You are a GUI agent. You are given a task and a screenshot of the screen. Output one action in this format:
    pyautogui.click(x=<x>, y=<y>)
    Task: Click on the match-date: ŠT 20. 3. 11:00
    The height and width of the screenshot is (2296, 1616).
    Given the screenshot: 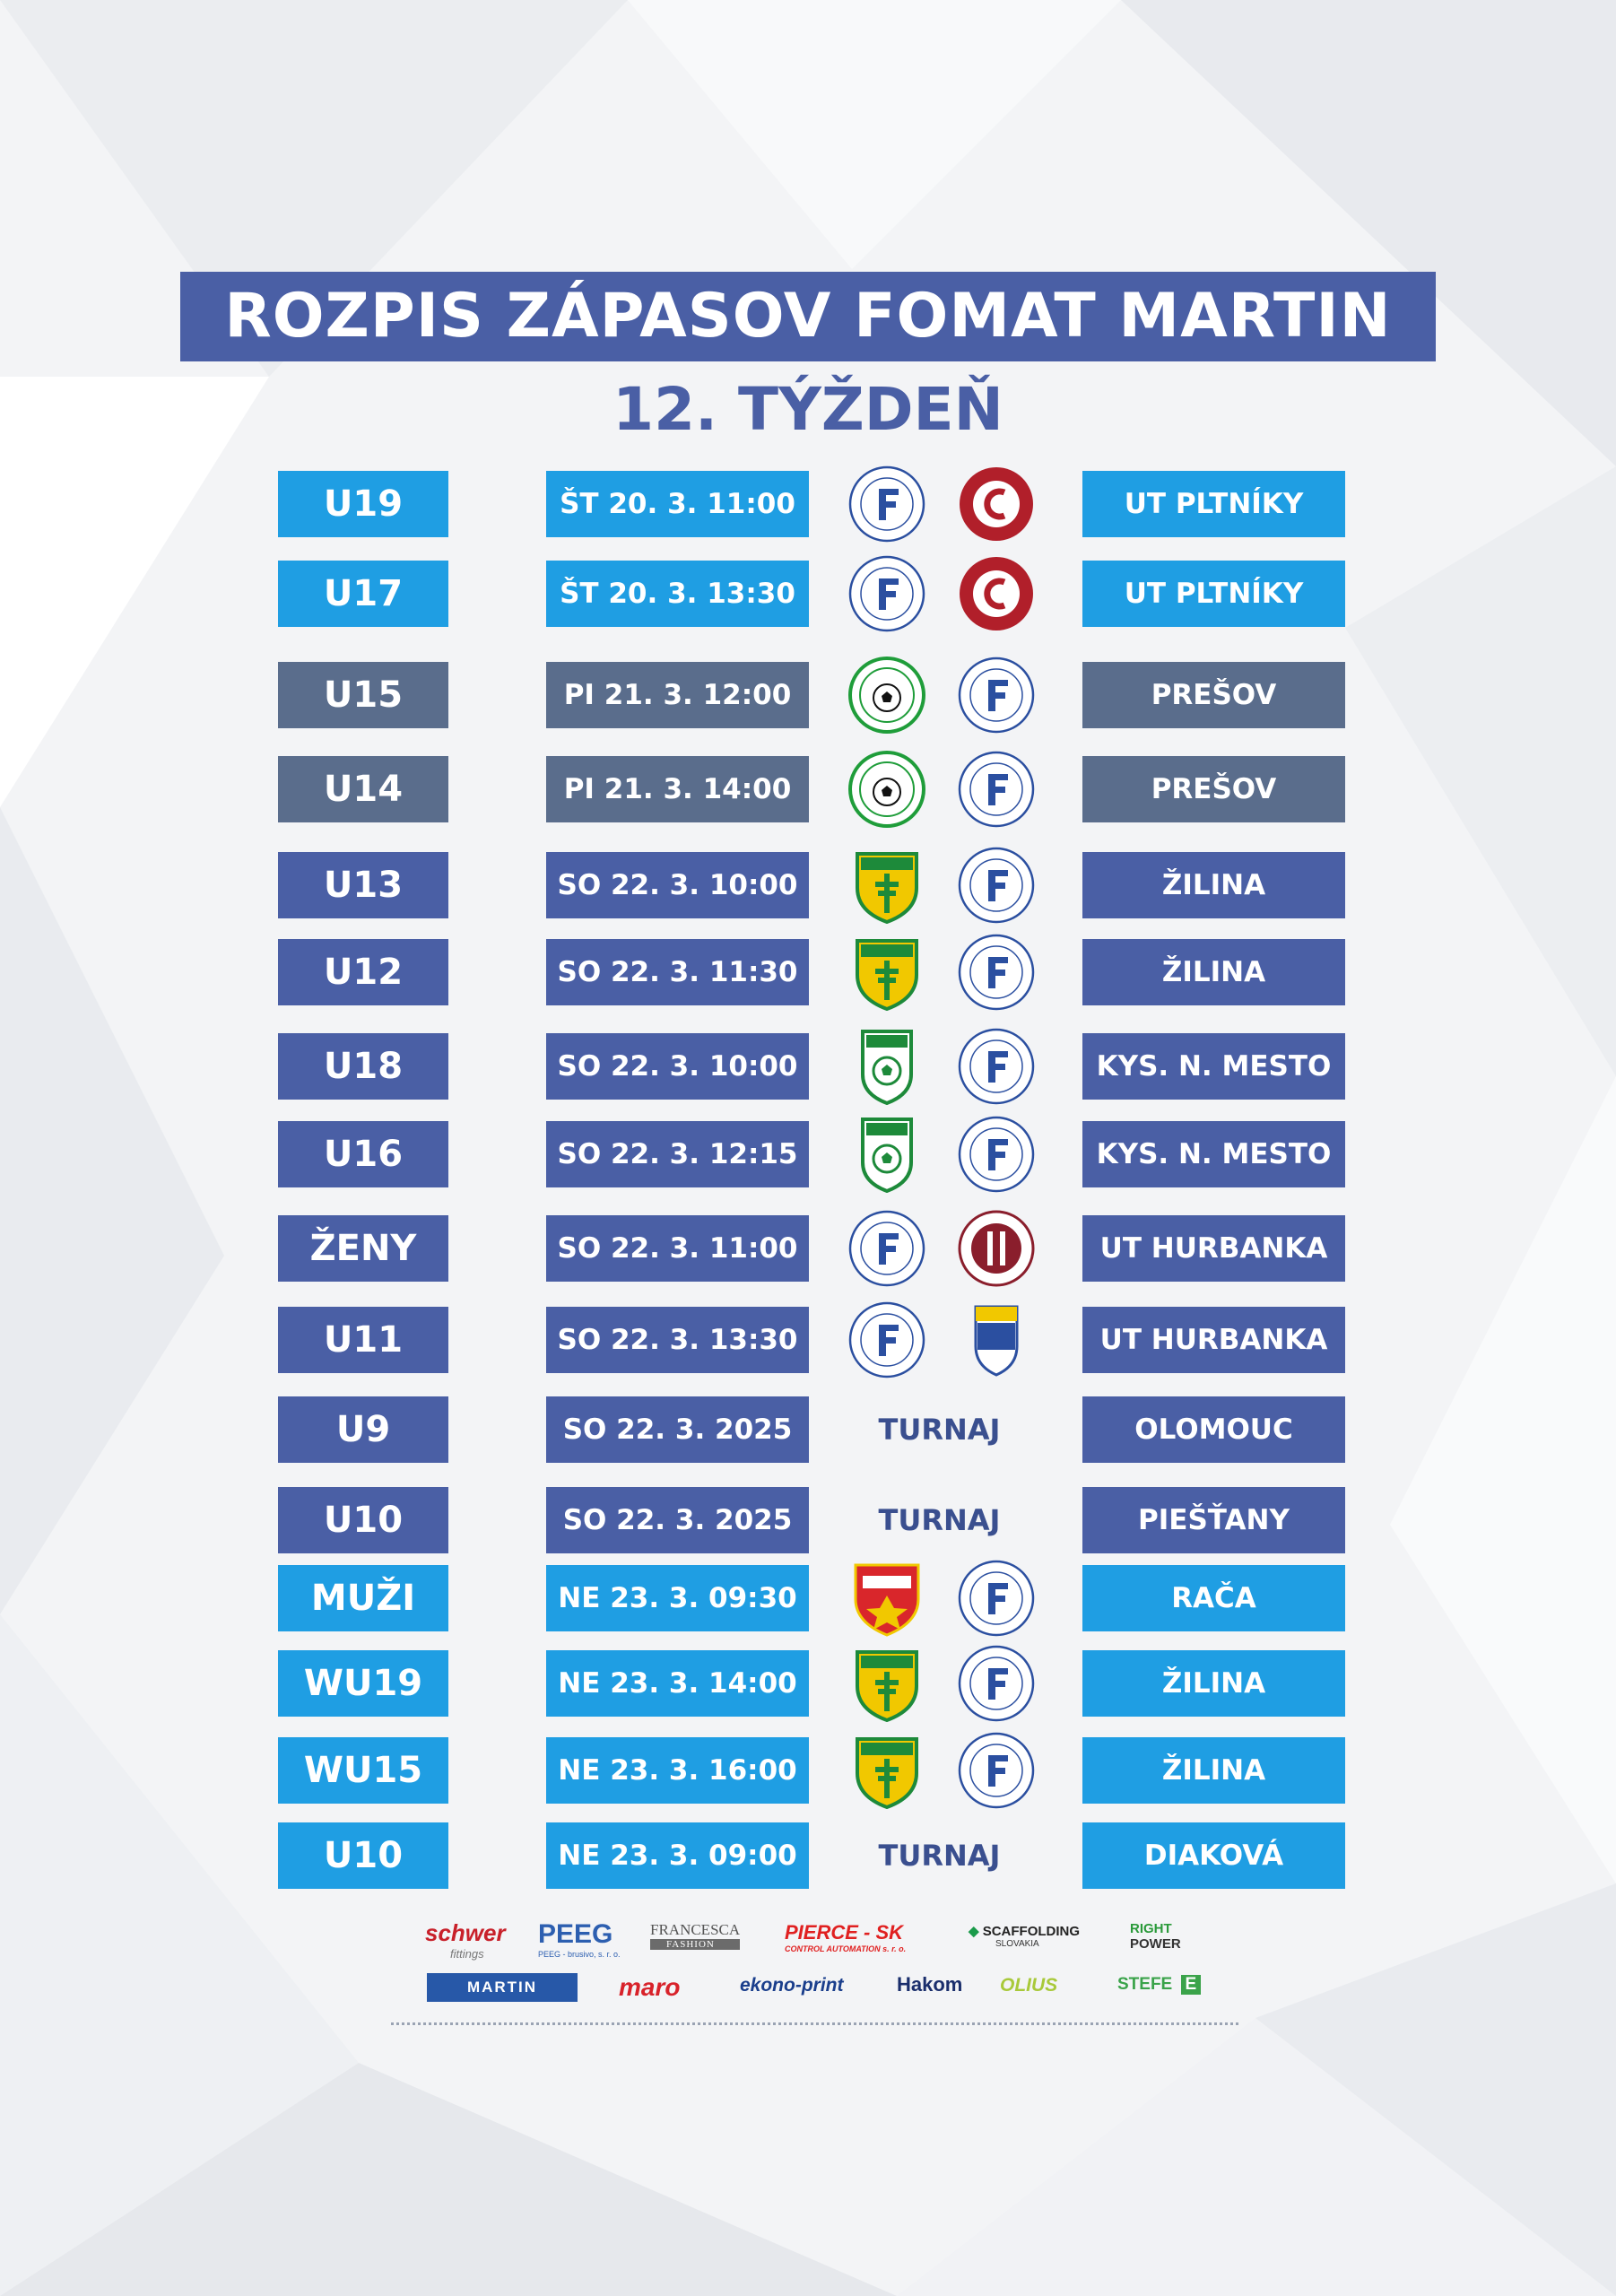 What is the action you would take?
    pyautogui.click(x=677, y=504)
    